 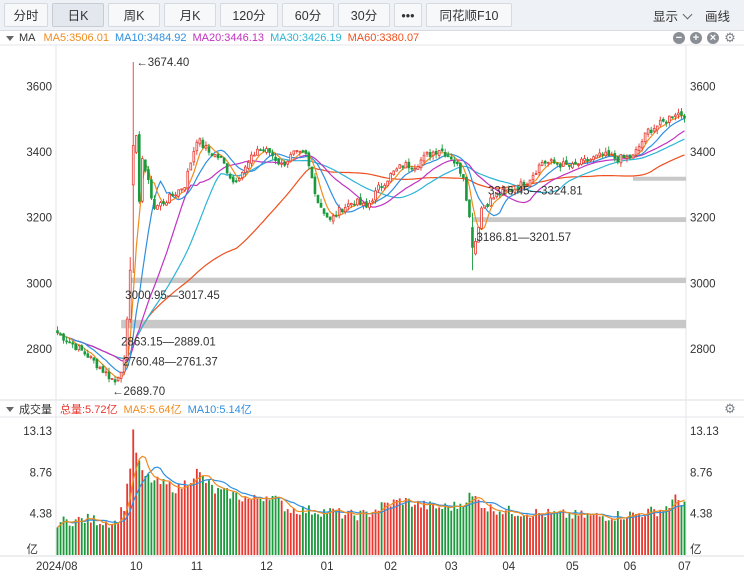 What do you see at coordinates (150, 38) in the screenshot?
I see `ma10-value: MA10:3484.92` at bounding box center [150, 38].